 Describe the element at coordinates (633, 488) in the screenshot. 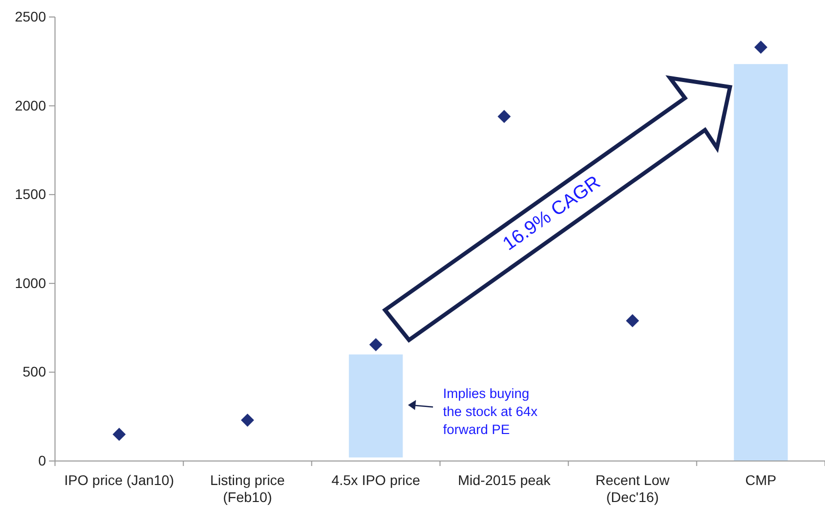

I see `x-tick-label: Recent Low (Dec'16)` at that location.